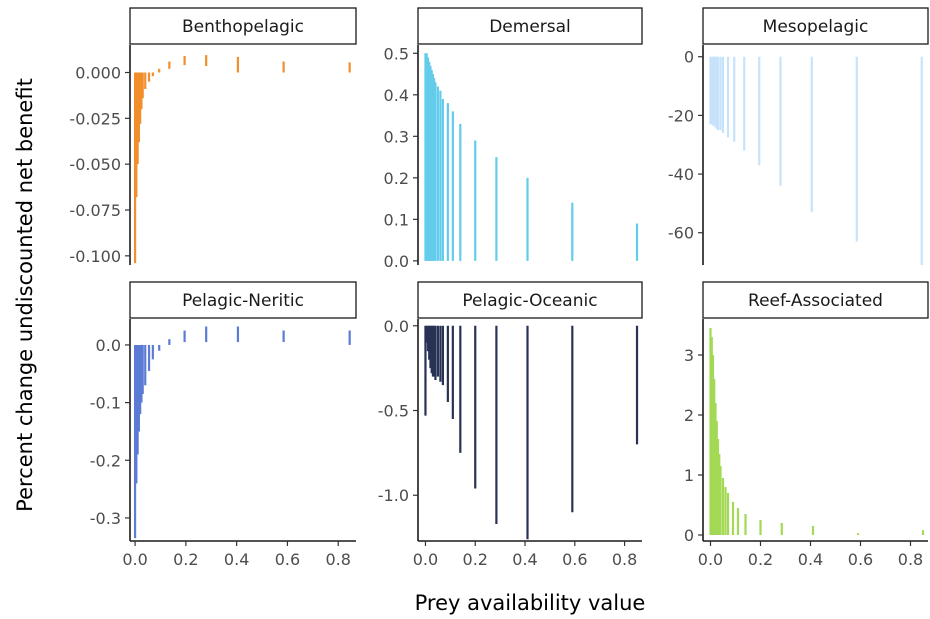  I want to click on x-tick-label-reef-associated: 0.2, so click(760, 559).